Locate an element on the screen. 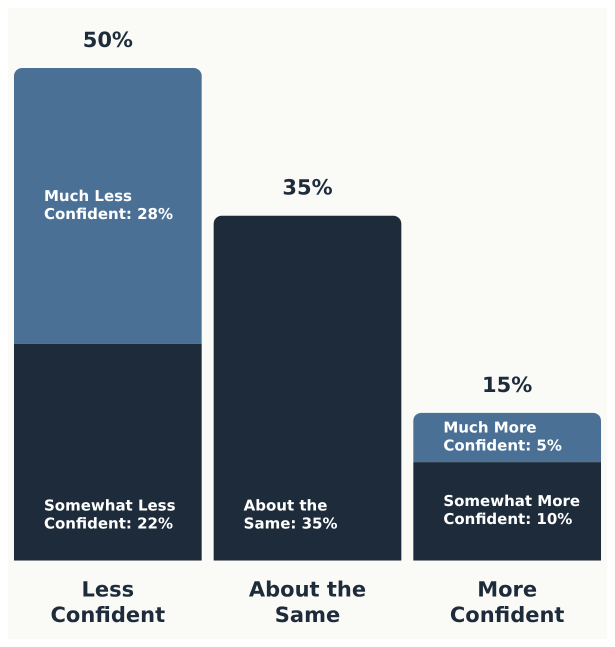 This screenshot has width=615, height=647. total-label: 50% is located at coordinates (107, 40).